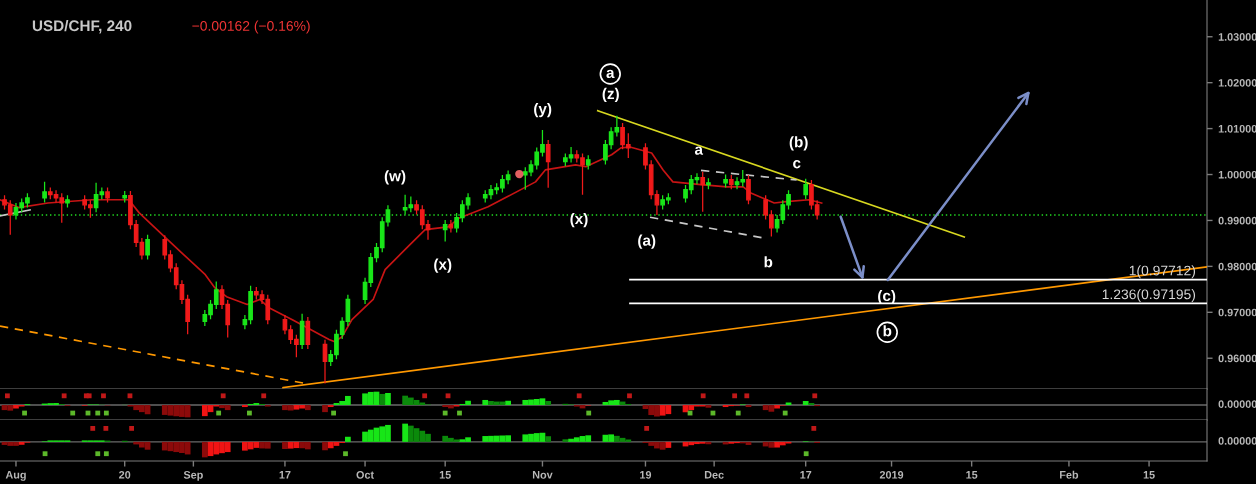  Describe the element at coordinates (610, 95) in the screenshot. I see `annotation: (z)` at that location.